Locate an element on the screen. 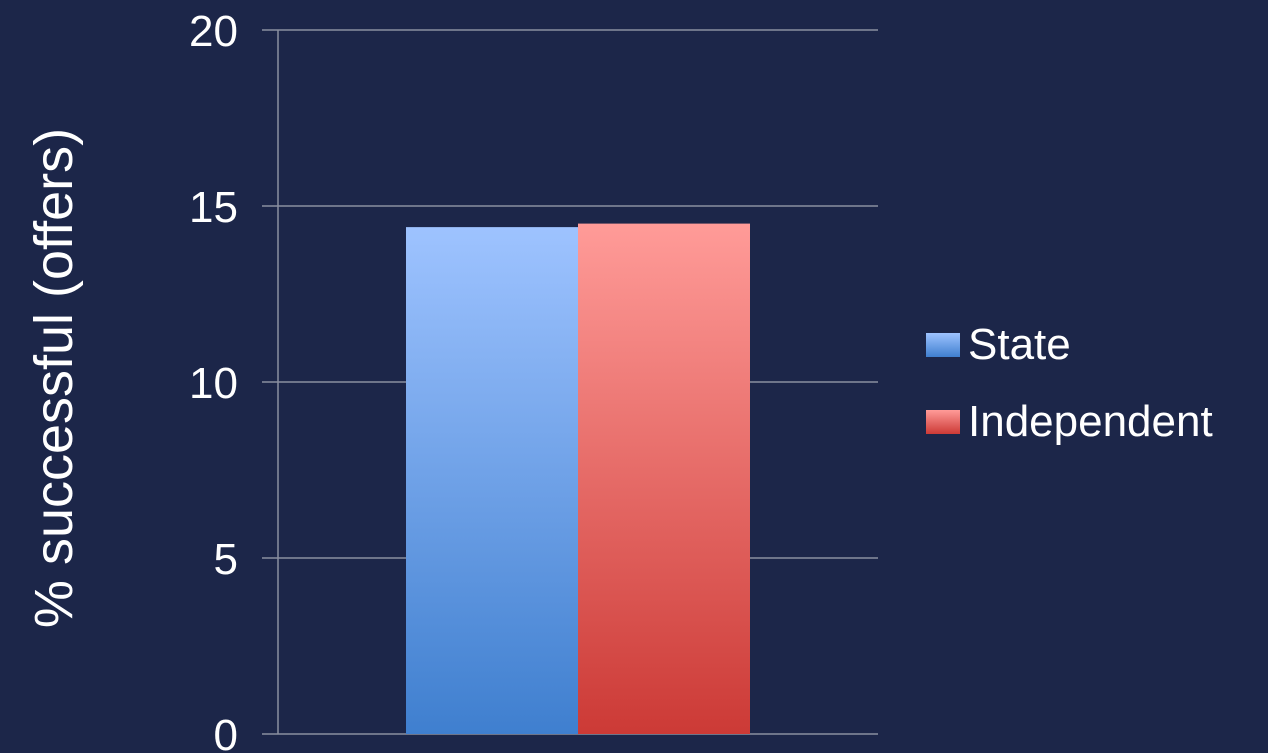  legend-label-independent: Independent is located at coordinates (1090, 421).